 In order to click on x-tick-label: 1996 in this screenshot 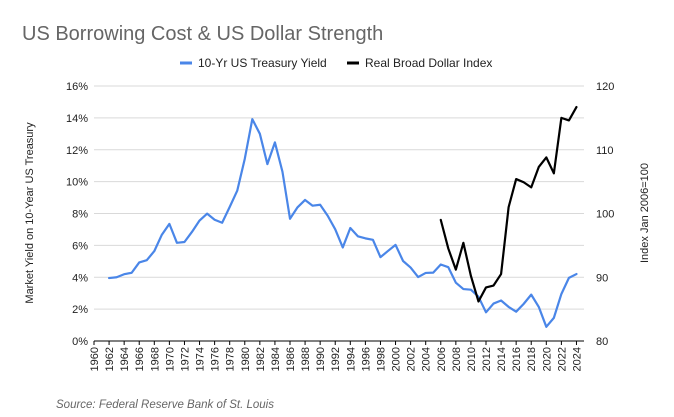, I will do `click(366, 359)`.